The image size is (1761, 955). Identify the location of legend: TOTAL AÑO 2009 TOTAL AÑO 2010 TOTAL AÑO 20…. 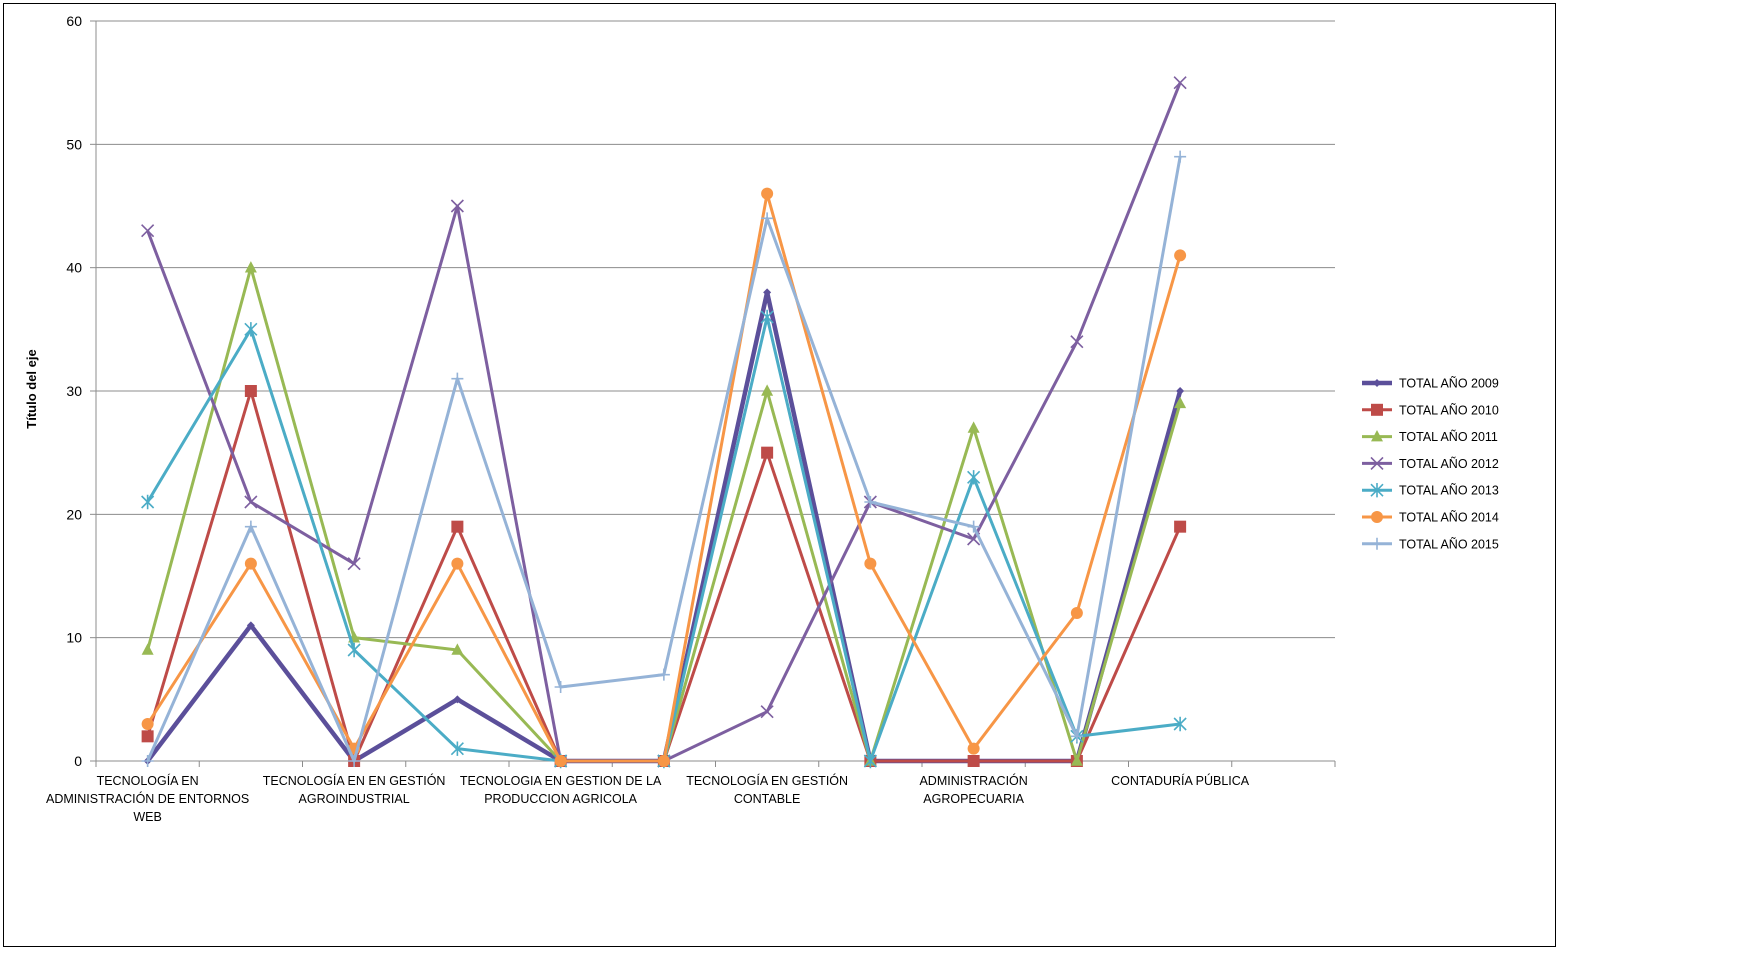
(1430, 464).